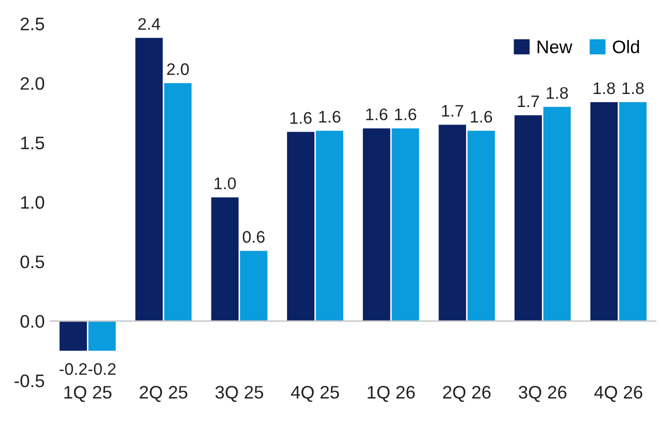  Describe the element at coordinates (164, 394) in the screenshot. I see `x-tick-label: 2Q 25` at that location.